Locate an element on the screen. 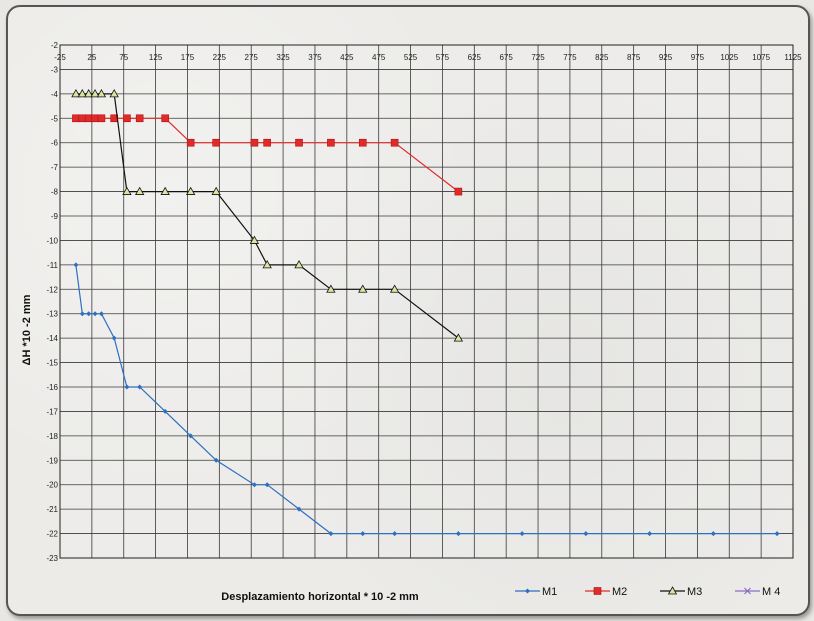 This screenshot has height=621, width=814. x-tick-label: 775 is located at coordinates (570, 57).